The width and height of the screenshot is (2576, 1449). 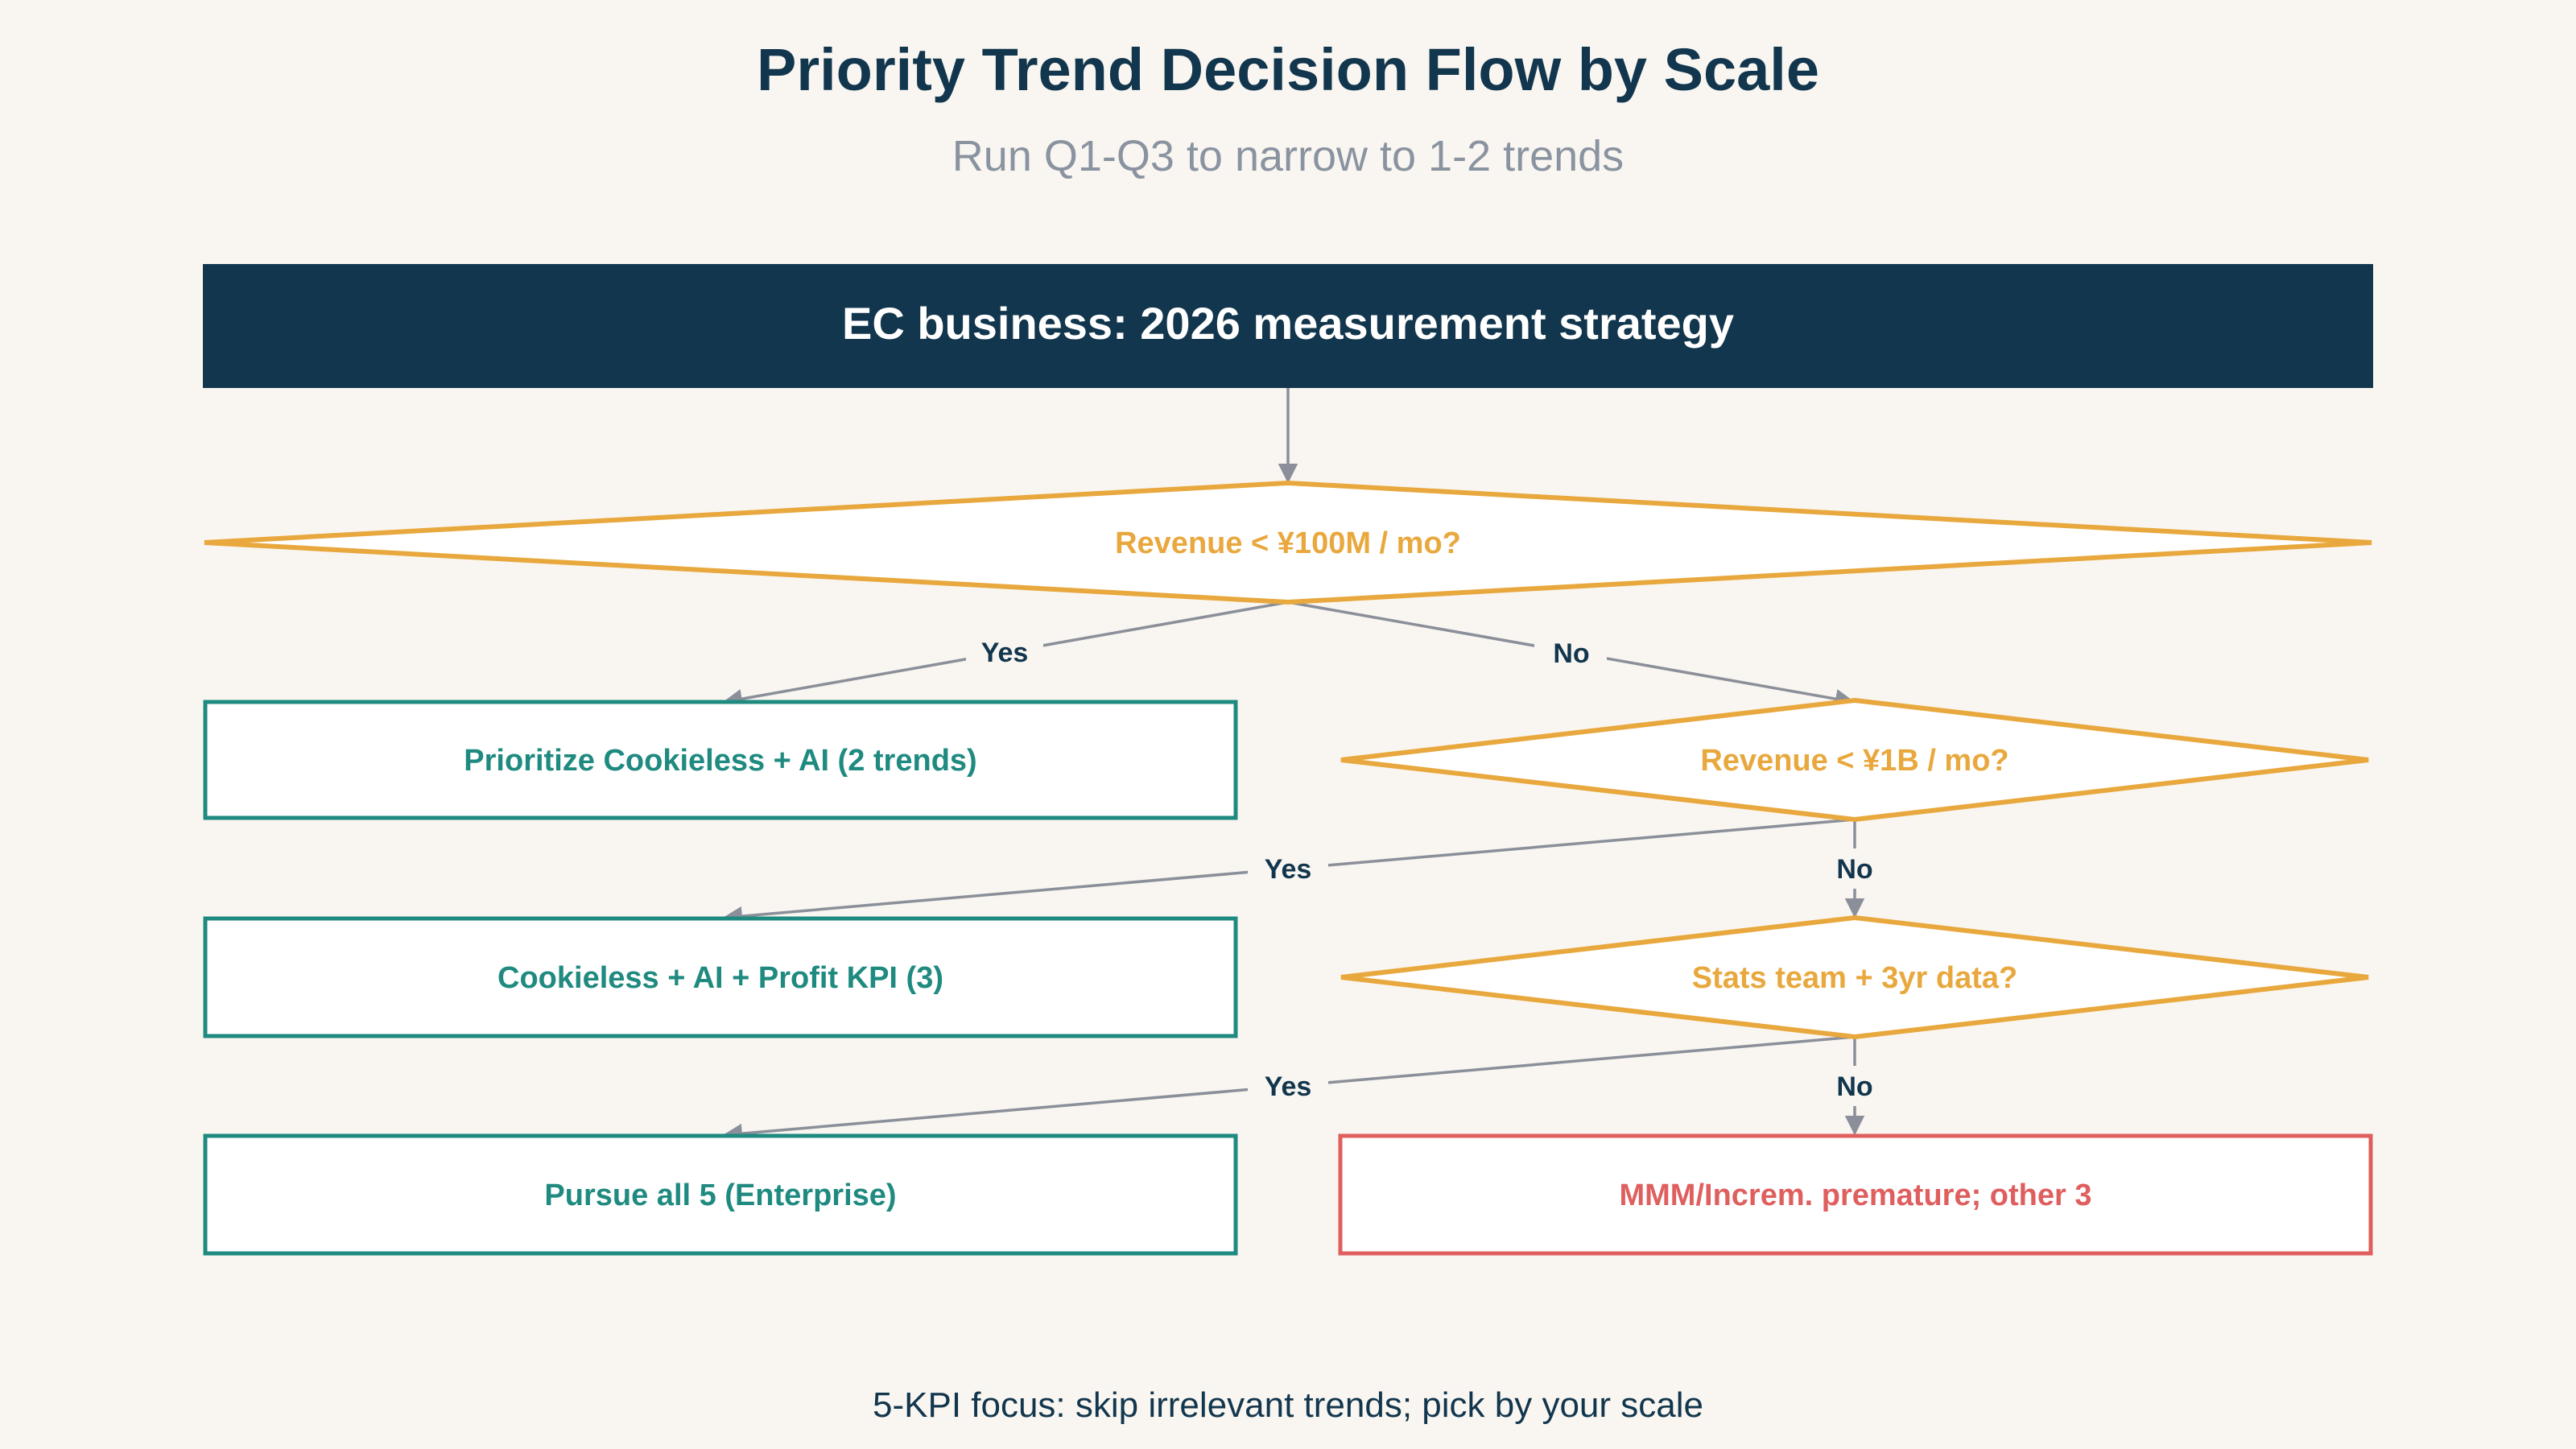 I want to click on result-r1-label: Prioritize Cookieless + AI (2 trends), so click(x=720, y=761).